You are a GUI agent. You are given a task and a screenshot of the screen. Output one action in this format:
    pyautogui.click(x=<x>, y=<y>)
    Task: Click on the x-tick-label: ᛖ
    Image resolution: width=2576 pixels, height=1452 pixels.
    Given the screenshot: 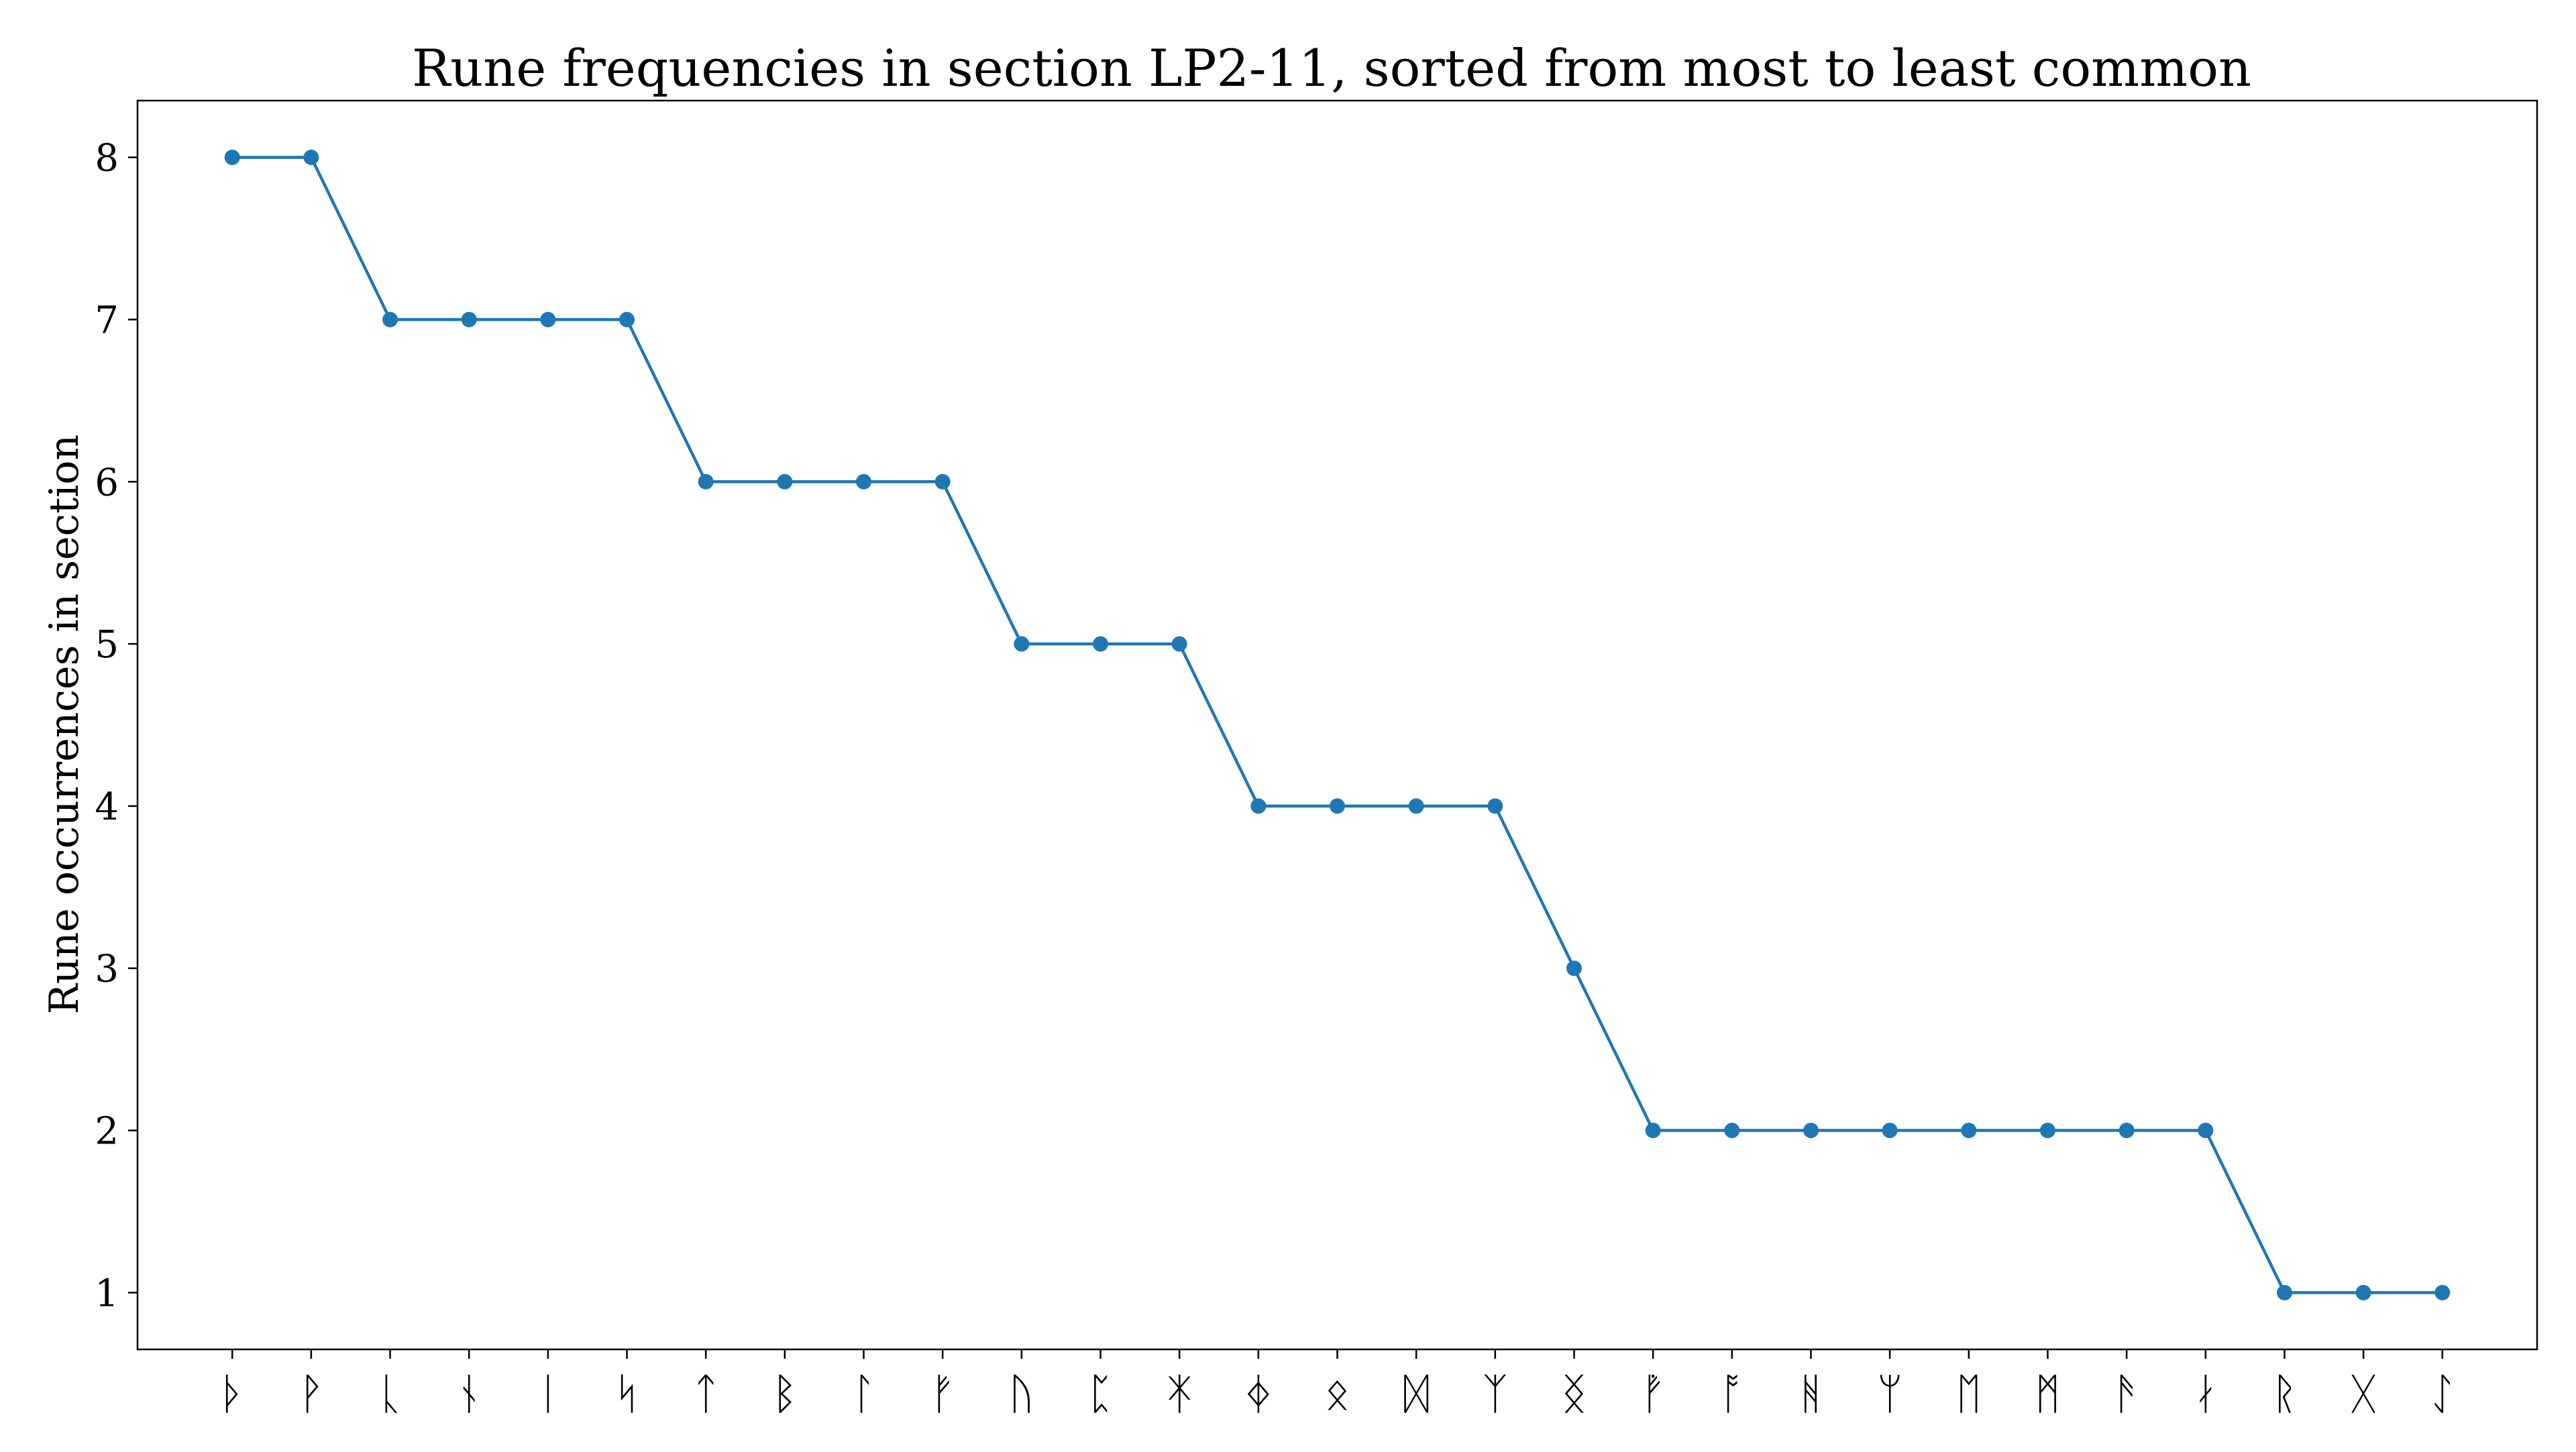 What is the action you would take?
    pyautogui.click(x=1969, y=1394)
    